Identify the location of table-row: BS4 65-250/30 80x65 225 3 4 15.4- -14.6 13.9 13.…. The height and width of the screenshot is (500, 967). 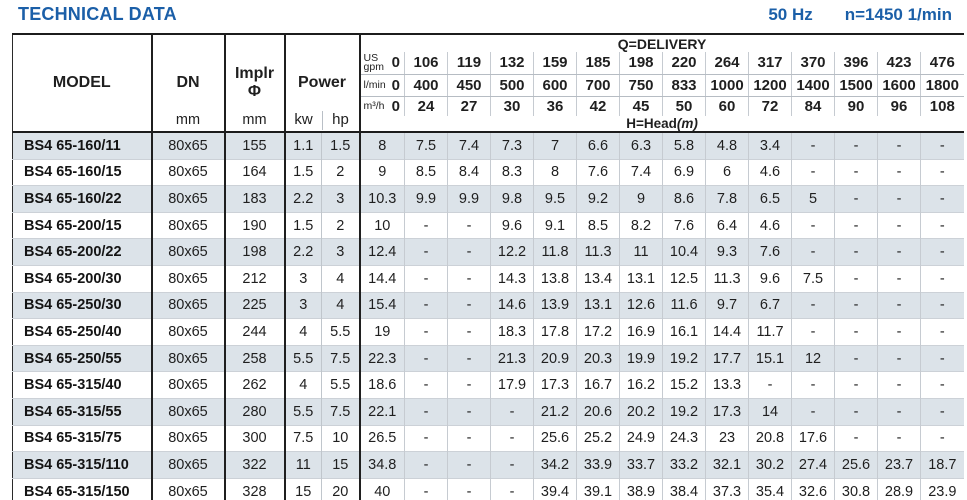
(488, 305).